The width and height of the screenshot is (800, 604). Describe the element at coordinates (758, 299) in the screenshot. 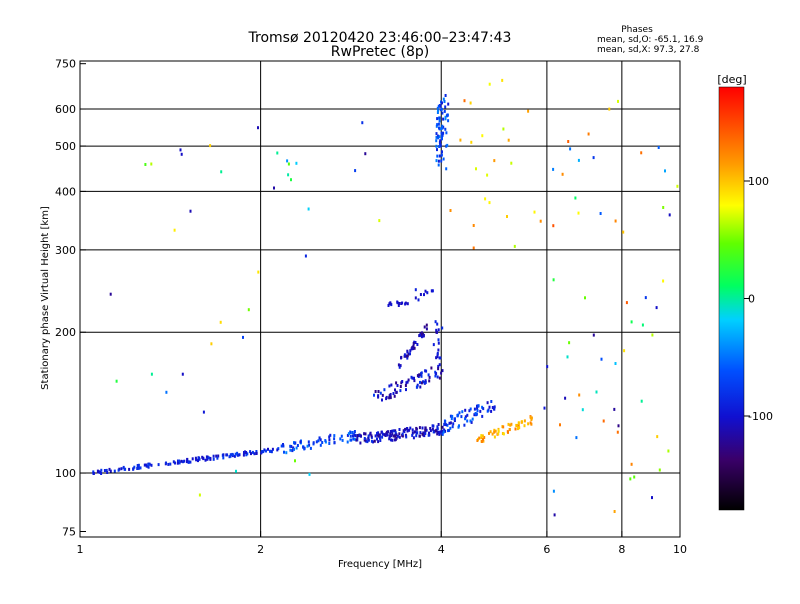

I see `colorbar-ticks: 100 0 -100` at that location.